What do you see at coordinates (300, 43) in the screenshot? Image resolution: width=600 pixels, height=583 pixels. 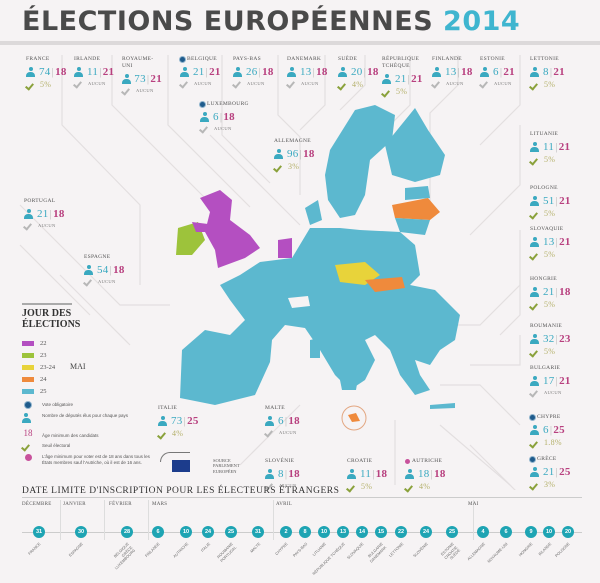 I see `title-divider` at bounding box center [300, 43].